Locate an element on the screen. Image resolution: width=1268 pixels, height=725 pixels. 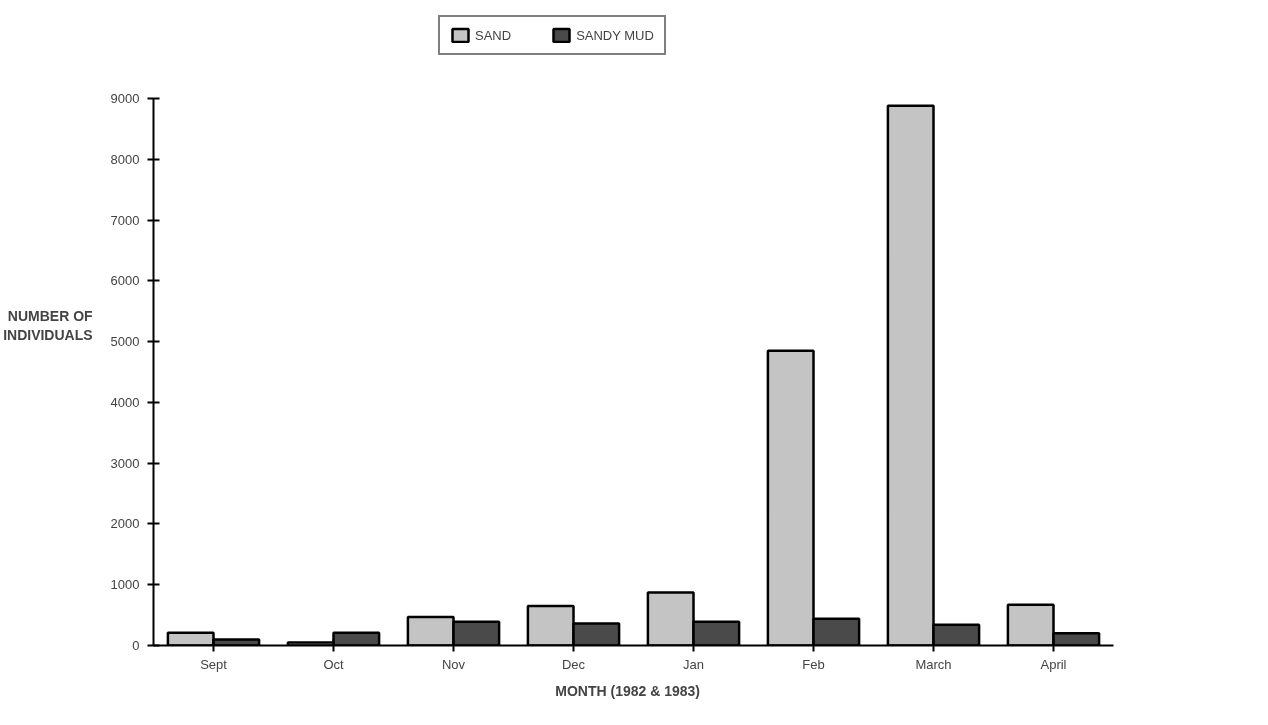
y-tick-label: 8000 is located at coordinates (125, 159).